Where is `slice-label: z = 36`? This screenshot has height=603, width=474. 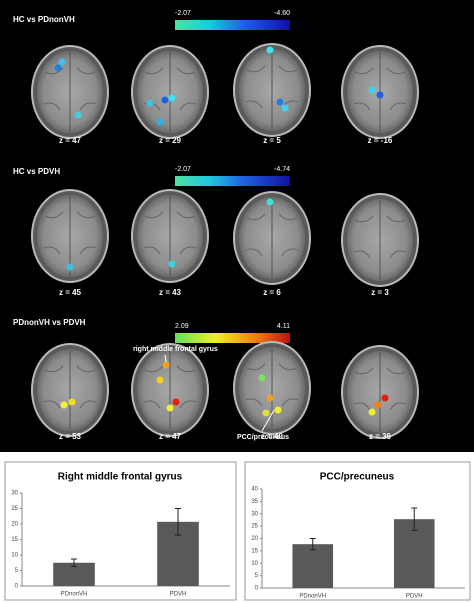 slice-label: z = 36 is located at coordinates (380, 436).